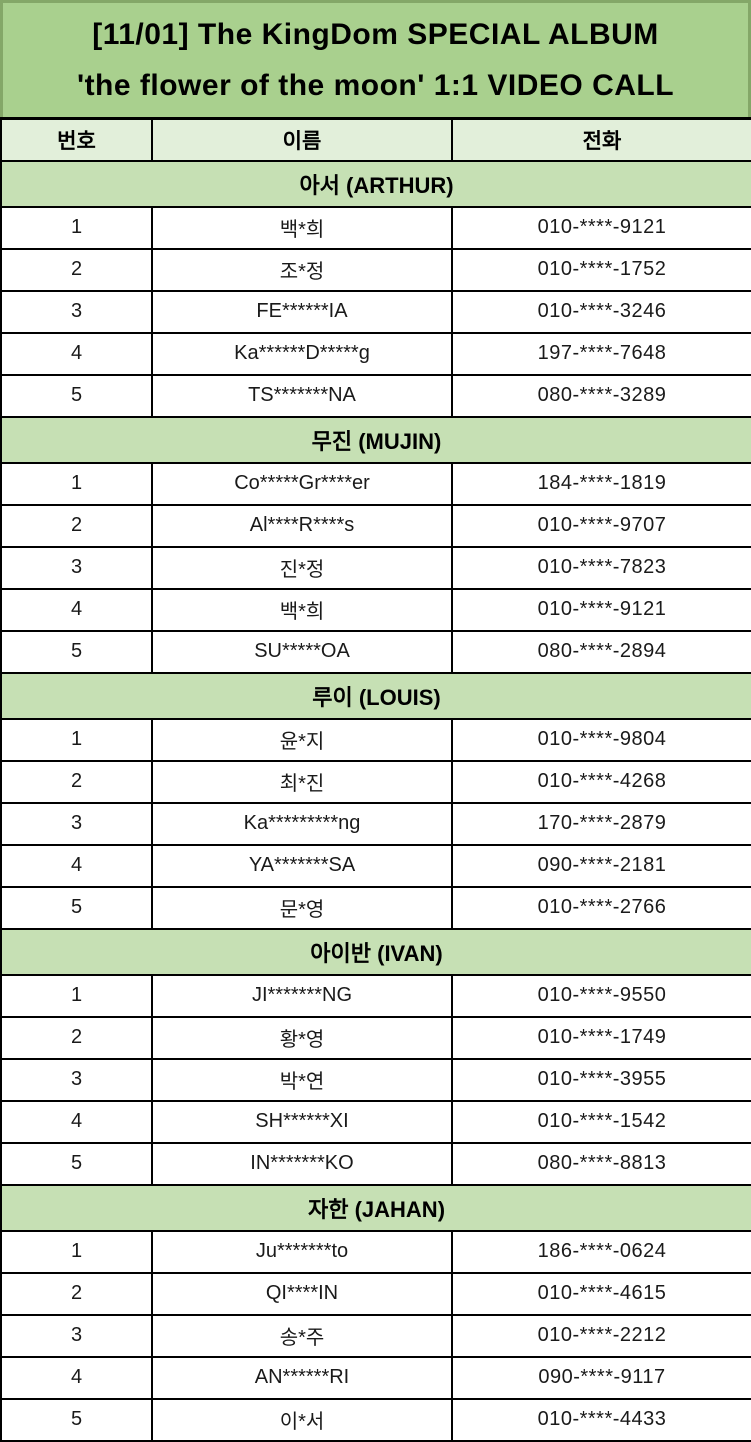  I want to click on cell-name: Ka*********ng, so click(302, 823).